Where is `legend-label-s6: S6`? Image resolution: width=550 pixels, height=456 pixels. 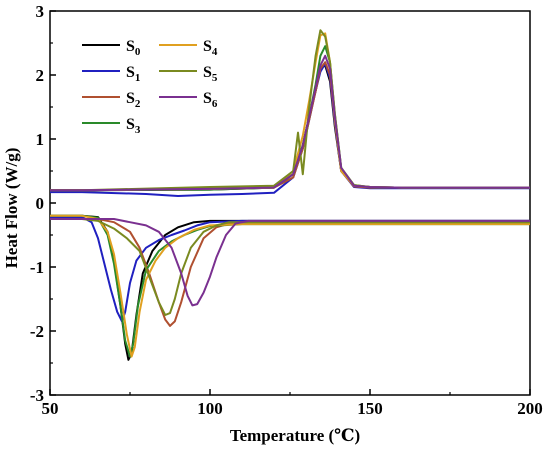
legend-label-s6: S6 is located at coordinates (210, 100).